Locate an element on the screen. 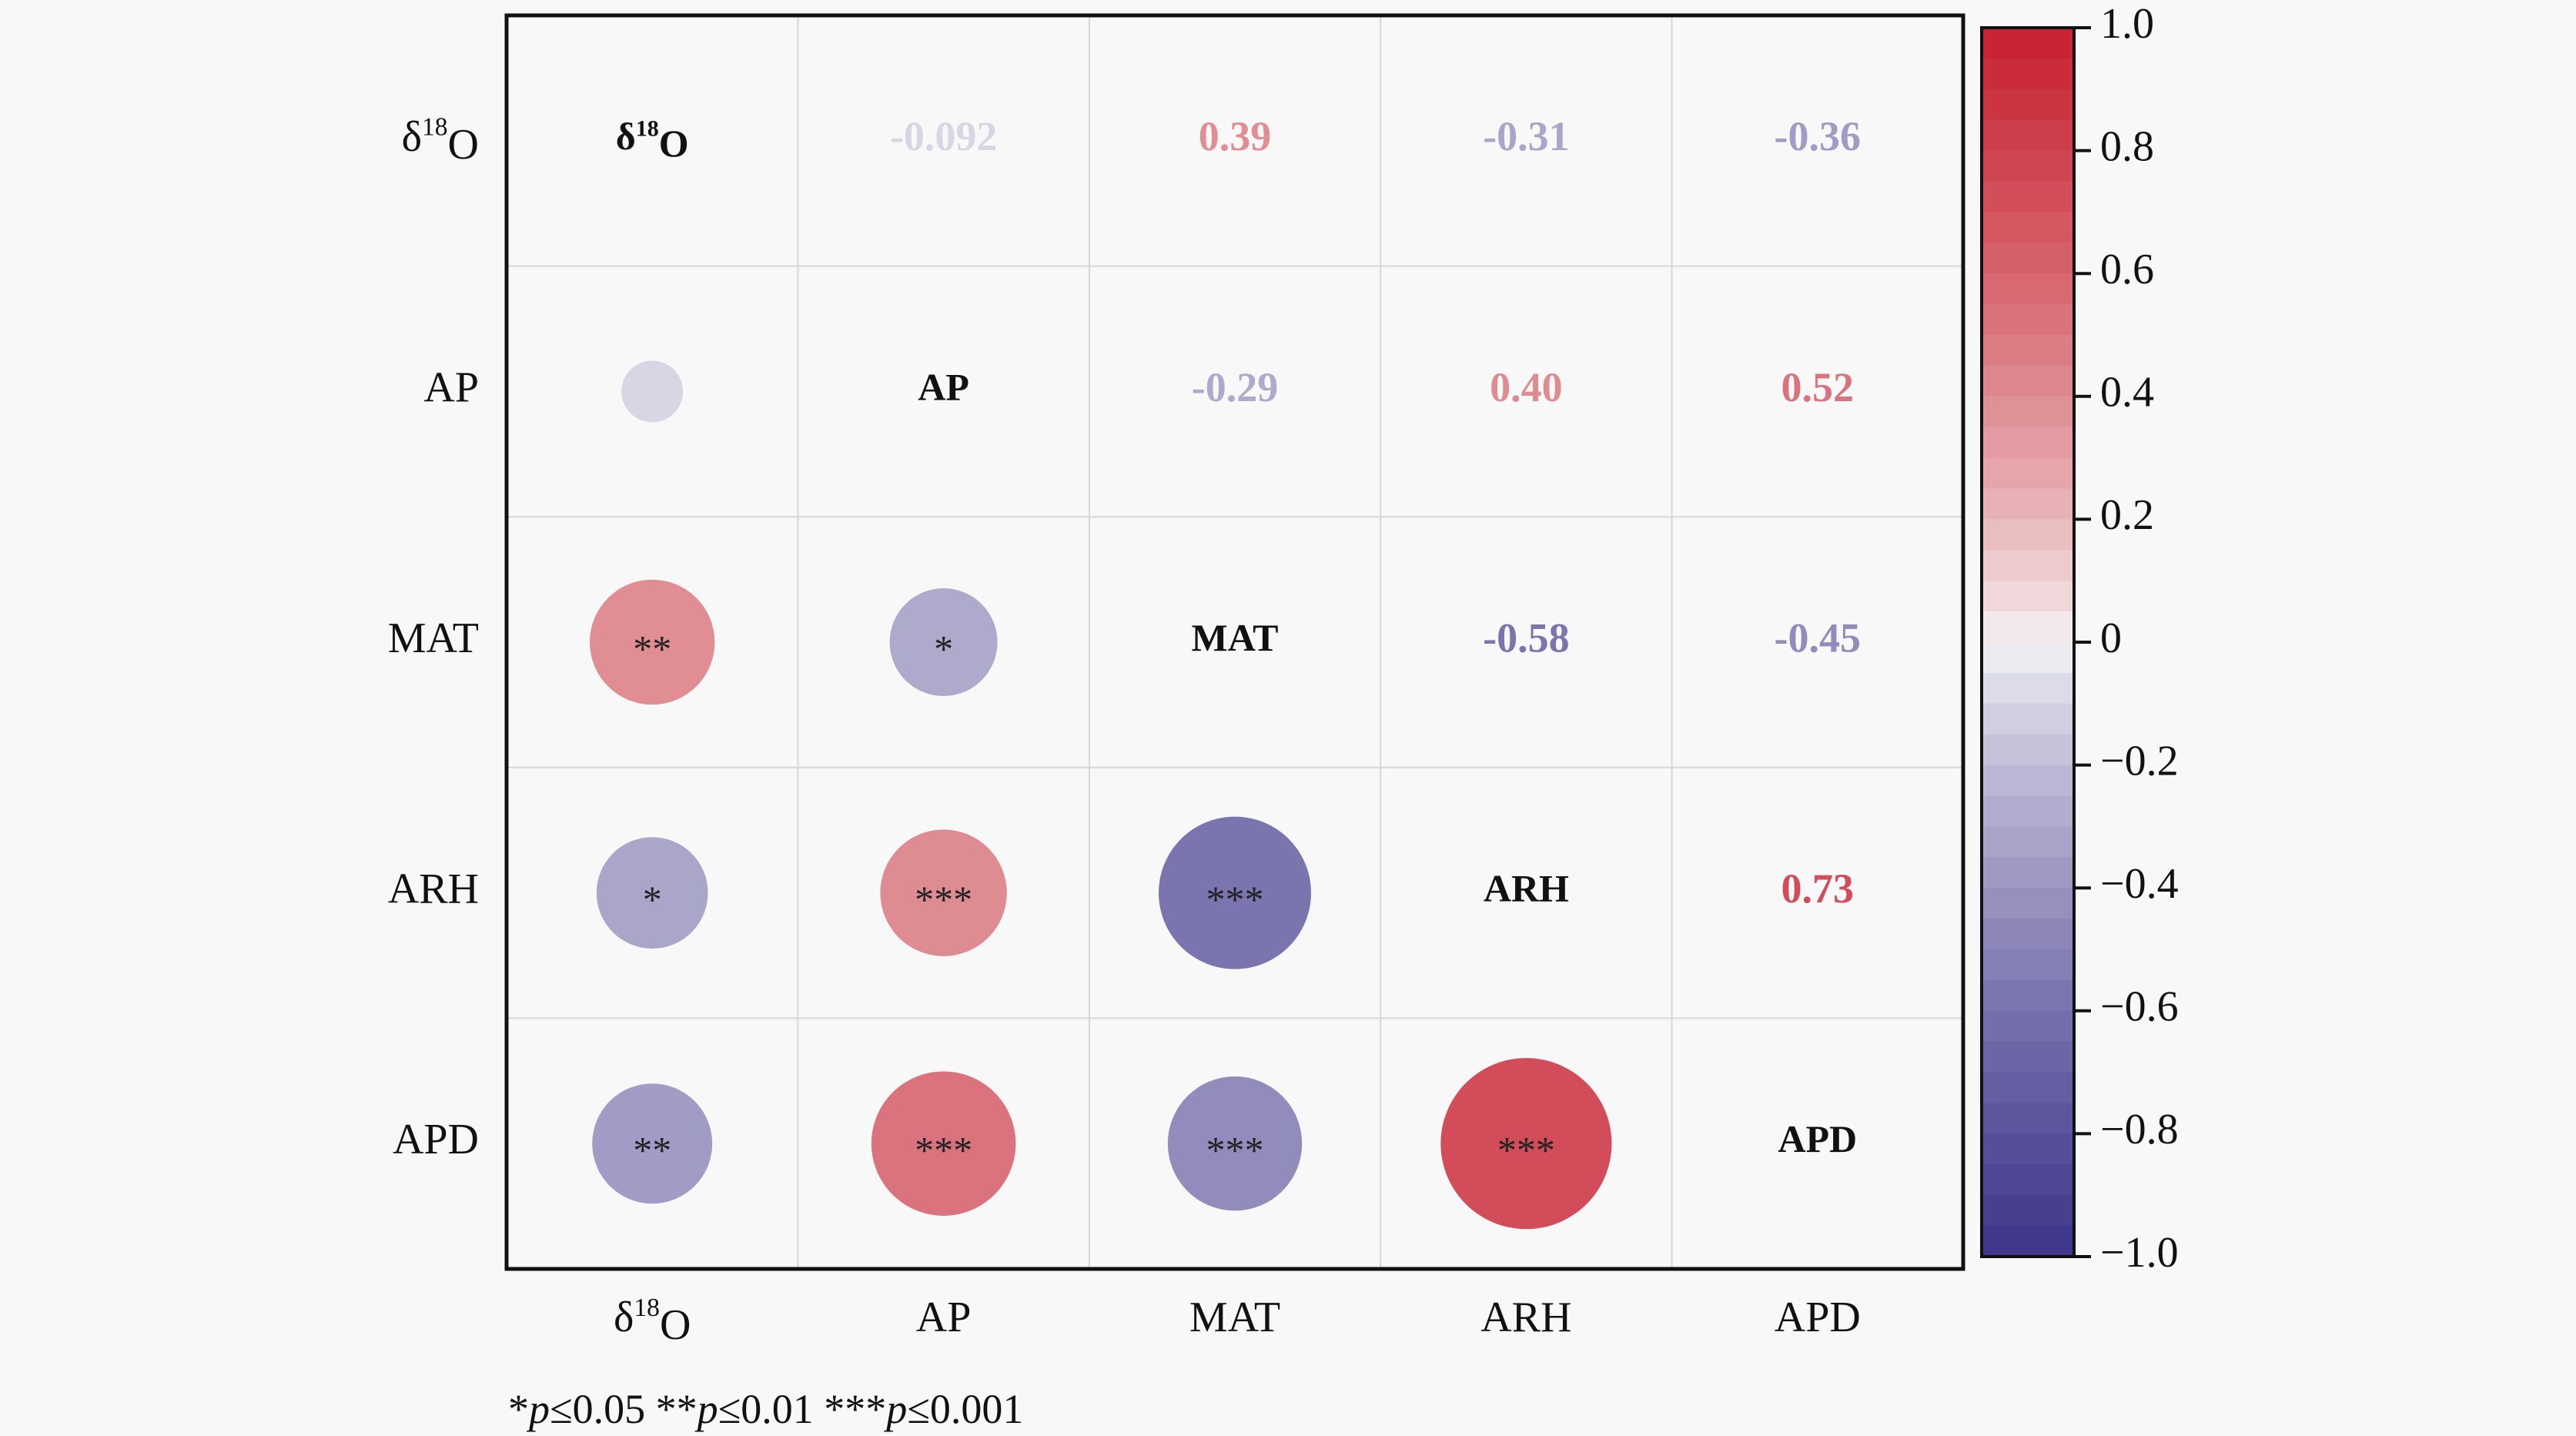 This screenshot has width=2576, height=1436. row-labels: δ18O AP MAT ARH APD is located at coordinates (434, 637).